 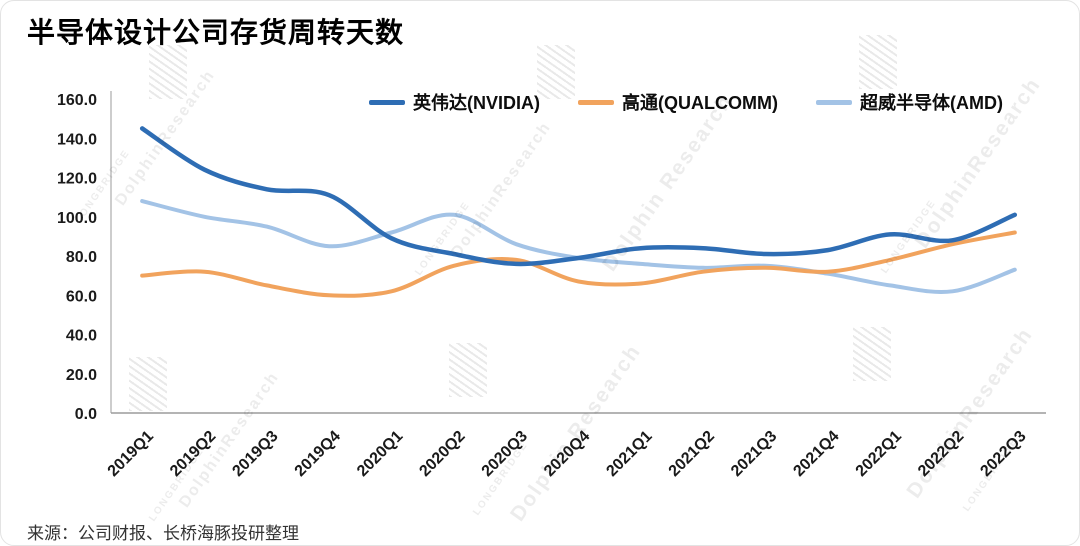 I want to click on legend-item-1: 英伟达(NVIDIA), so click(x=454, y=102).